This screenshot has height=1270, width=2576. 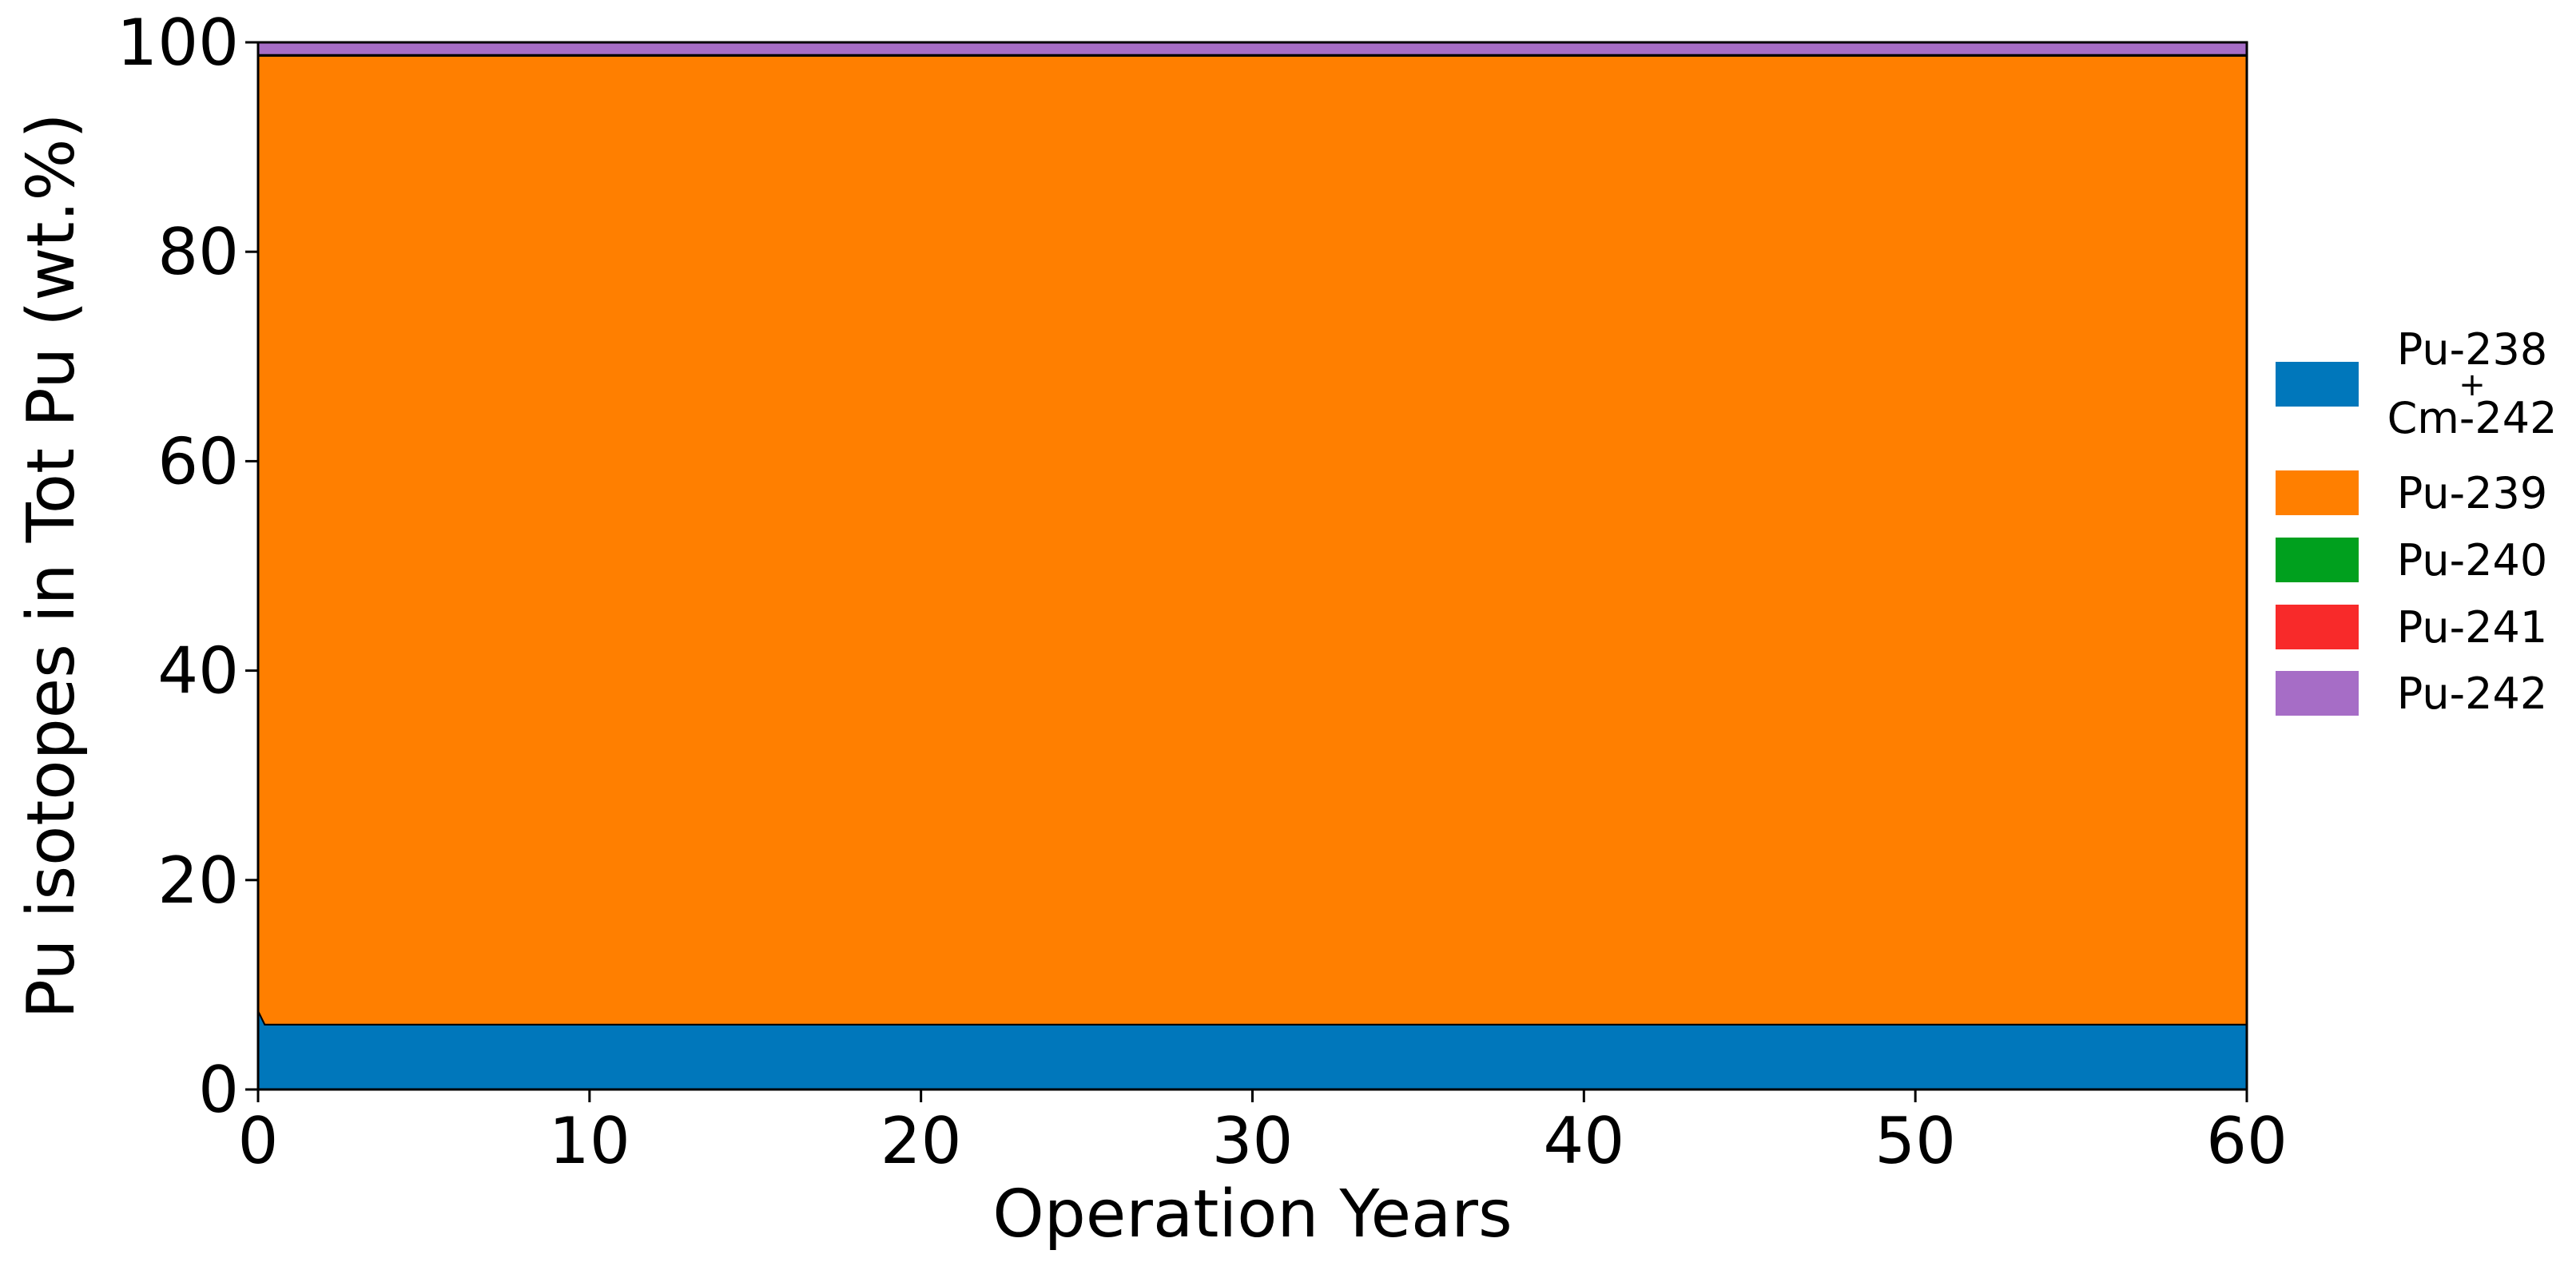 I want to click on legend-label-line: Cm-242, so click(x=2472, y=418).